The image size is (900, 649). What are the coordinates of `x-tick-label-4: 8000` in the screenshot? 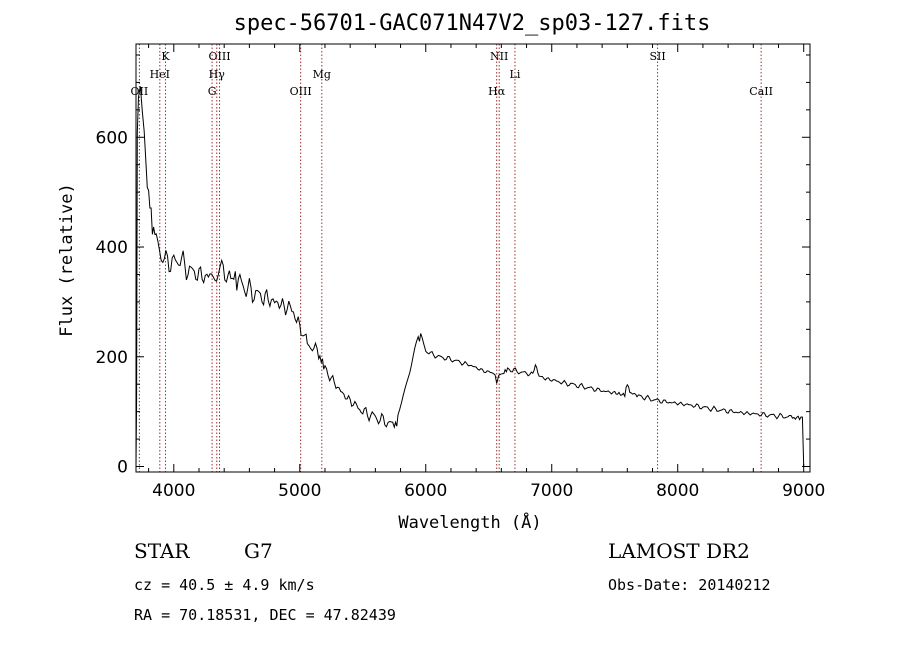 It's located at (677, 491).